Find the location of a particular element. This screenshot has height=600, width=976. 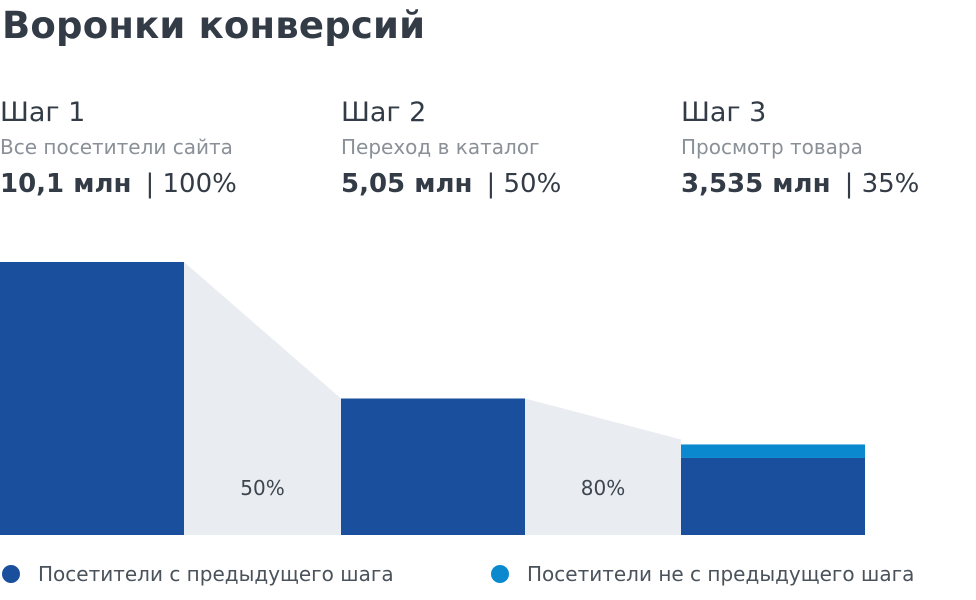

legend-label-not-prev-step: Посетители не с предыдущего шага is located at coordinates (721, 574).